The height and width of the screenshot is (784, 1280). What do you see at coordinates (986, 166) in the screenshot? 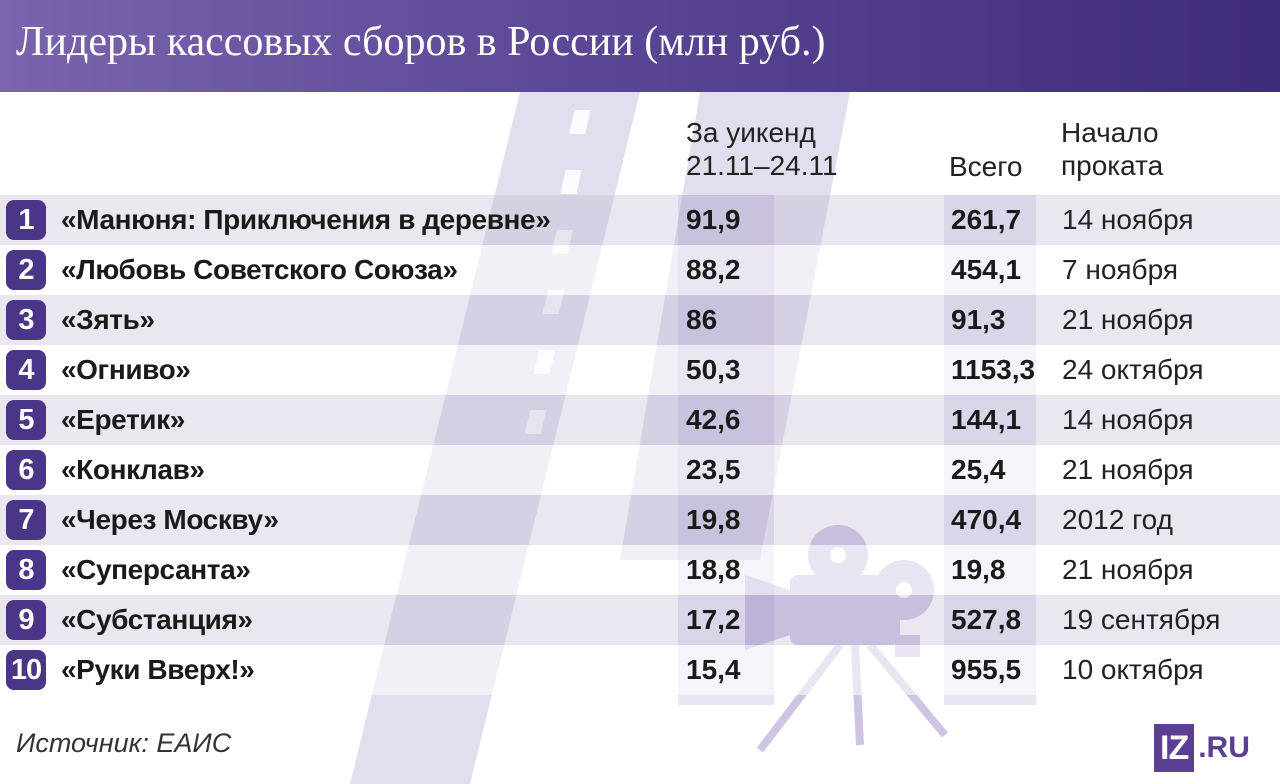
I see `total-column-header: Всего` at bounding box center [986, 166].